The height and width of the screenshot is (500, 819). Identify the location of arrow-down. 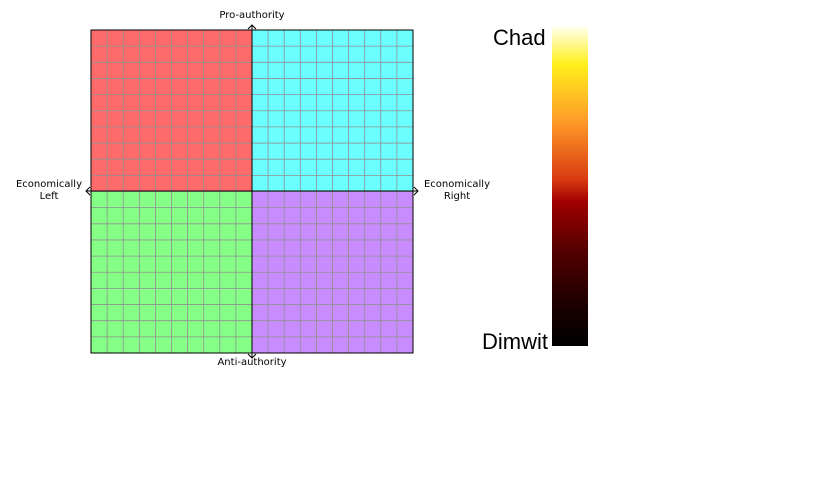
(252, 356).